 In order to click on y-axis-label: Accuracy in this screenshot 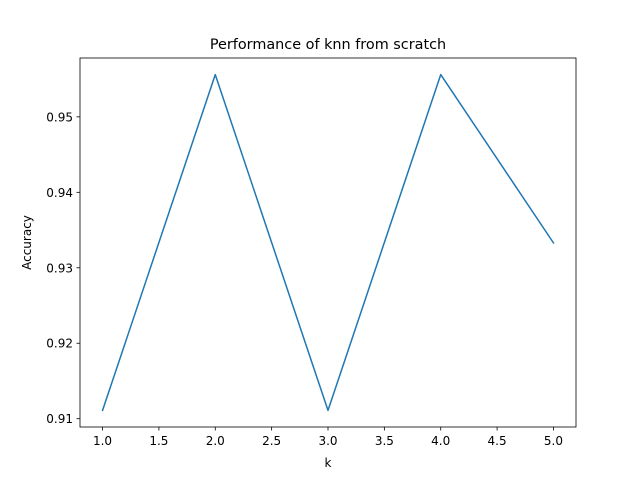, I will do `click(27, 242)`.